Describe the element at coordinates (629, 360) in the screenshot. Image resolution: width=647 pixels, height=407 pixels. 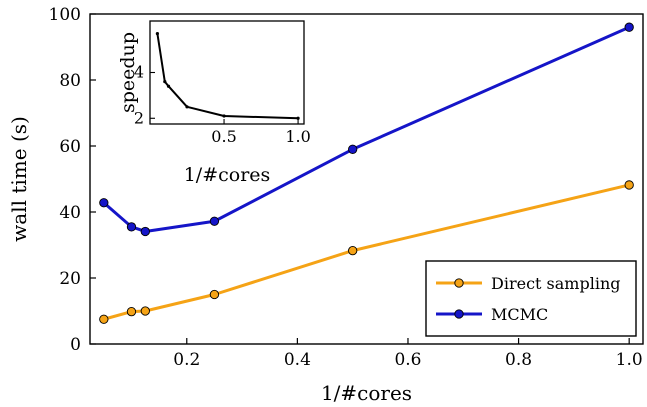
I see `x-tick-label: 1.0` at that location.